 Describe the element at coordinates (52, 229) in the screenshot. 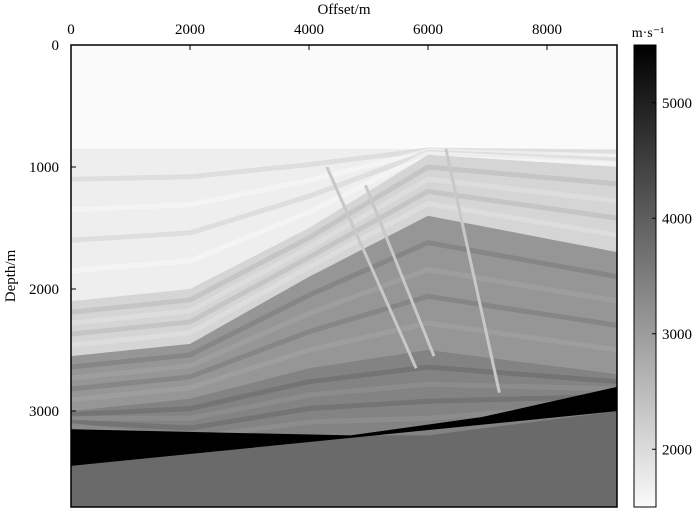

I see `y-axis: 0 1000 2000 3000` at that location.